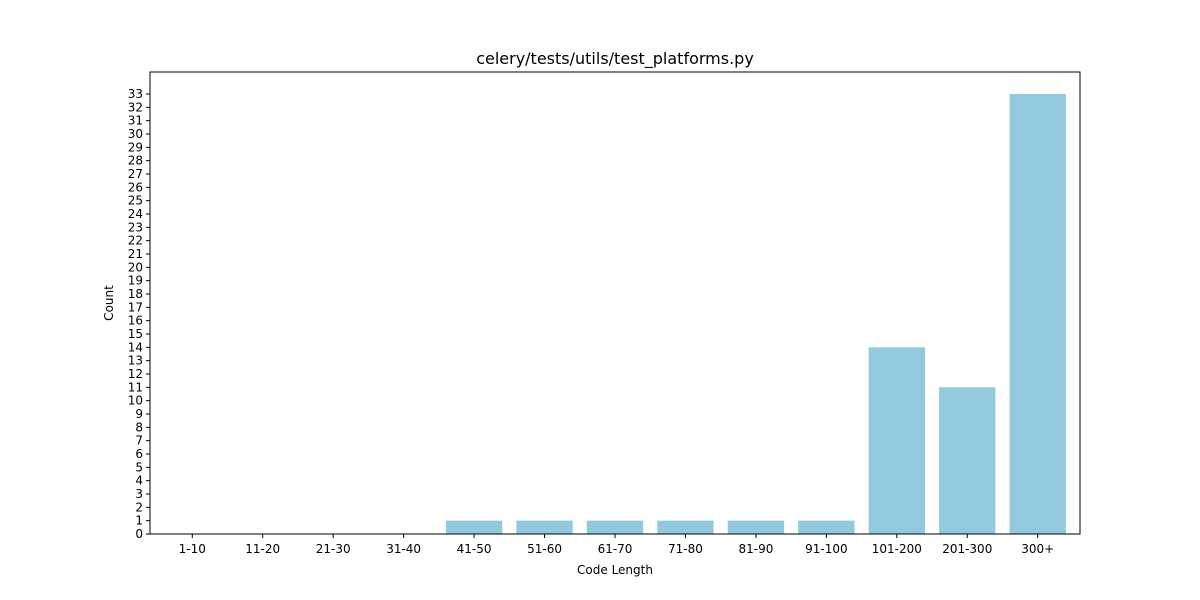 This screenshot has height=600, width=1200. I want to click on y-tick-label: 28, so click(135, 161).